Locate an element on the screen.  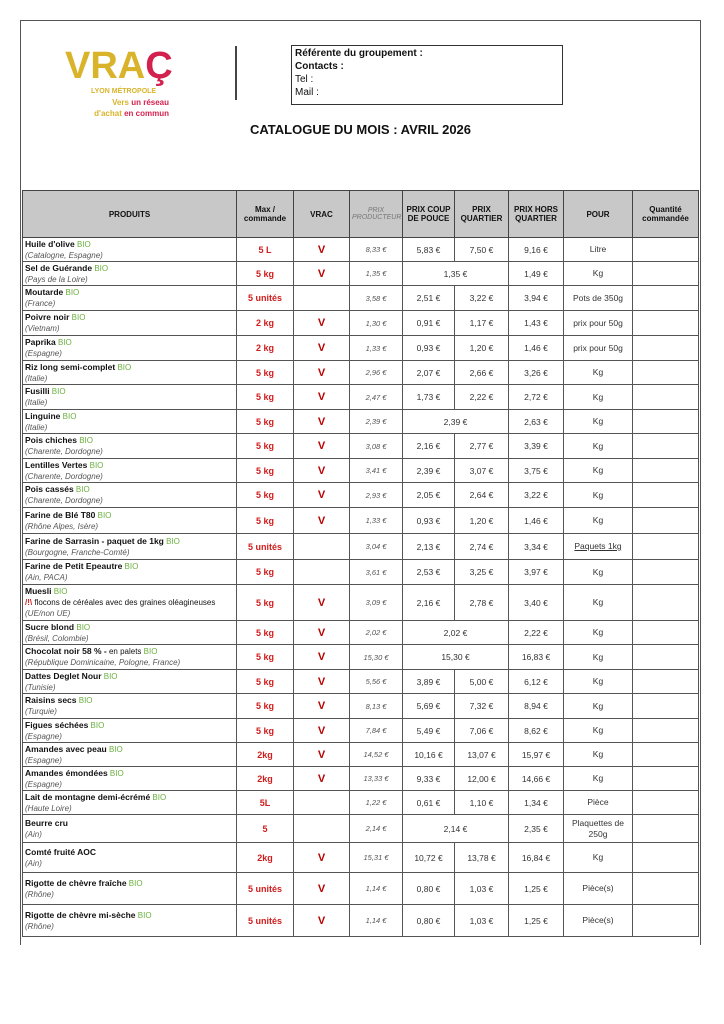
logo-word: VRA is located at coordinates (105, 66).